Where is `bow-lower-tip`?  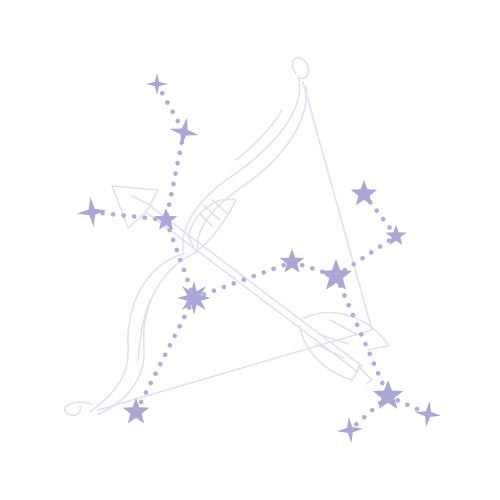
bow-lower-tip is located at coordinates (78, 409).